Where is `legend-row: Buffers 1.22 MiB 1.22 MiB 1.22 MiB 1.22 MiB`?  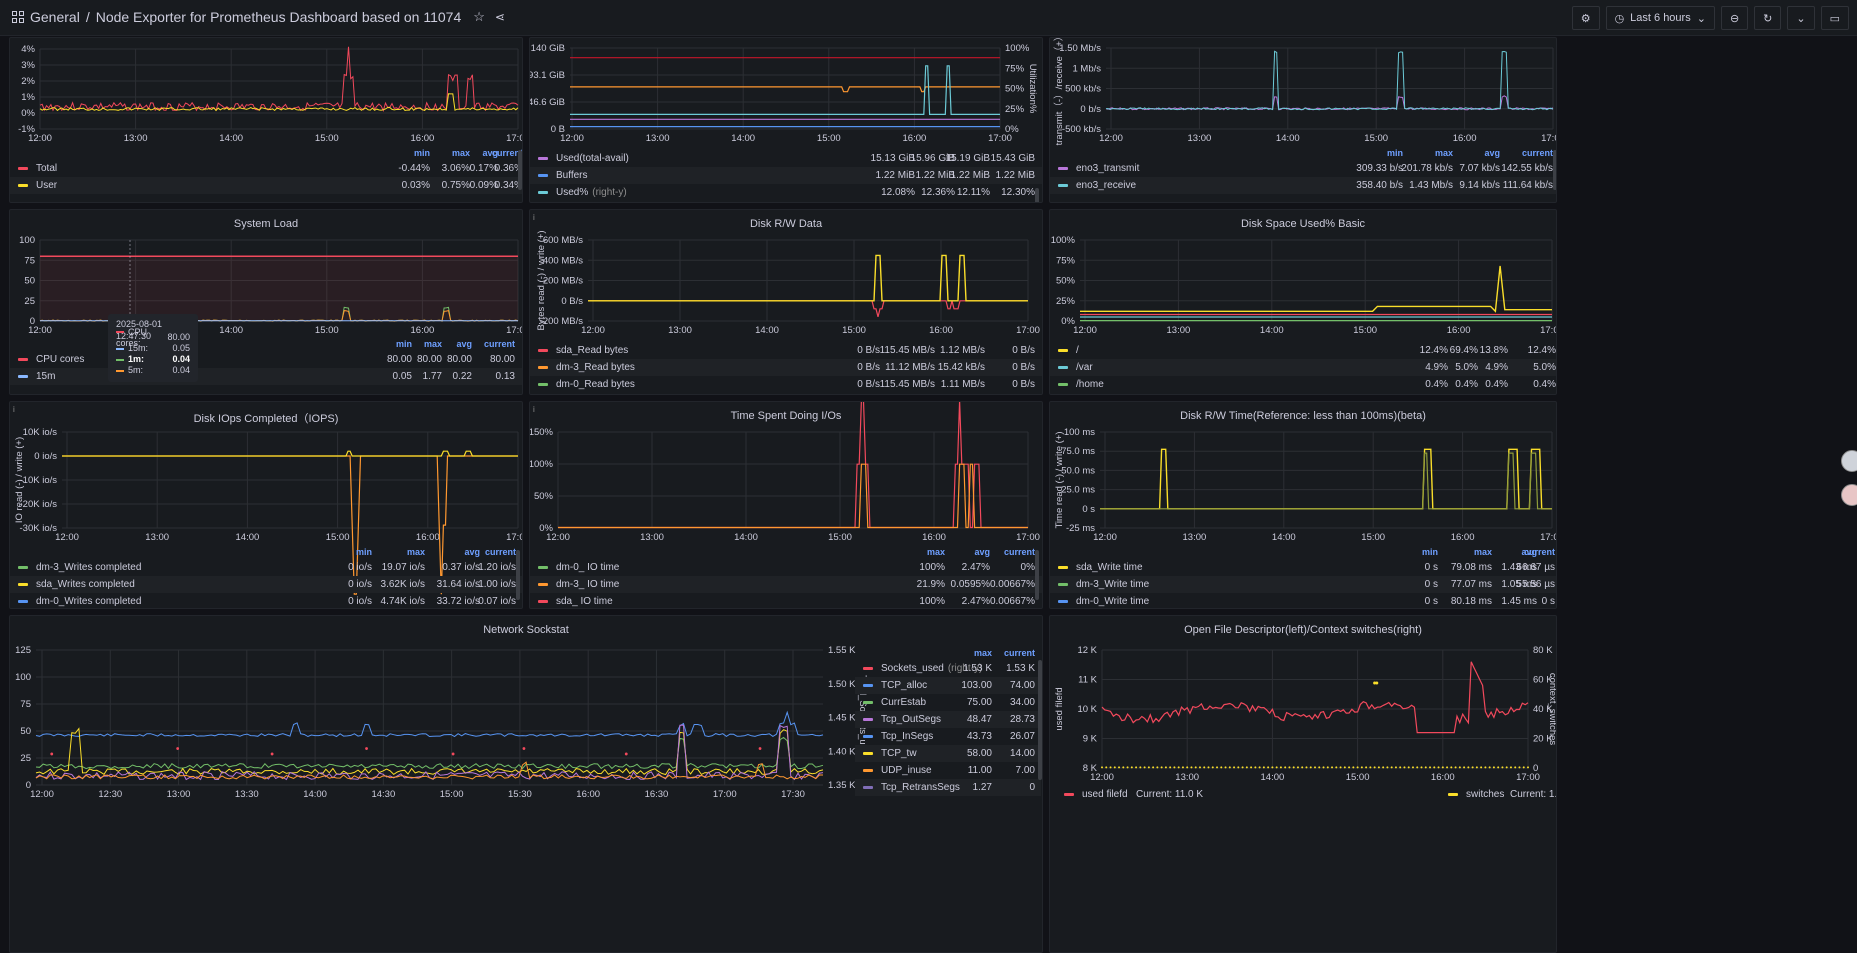
legend-row: Buffers 1.22 MiB 1.22 MiB 1.22 MiB 1.22 MiB is located at coordinates (786, 175).